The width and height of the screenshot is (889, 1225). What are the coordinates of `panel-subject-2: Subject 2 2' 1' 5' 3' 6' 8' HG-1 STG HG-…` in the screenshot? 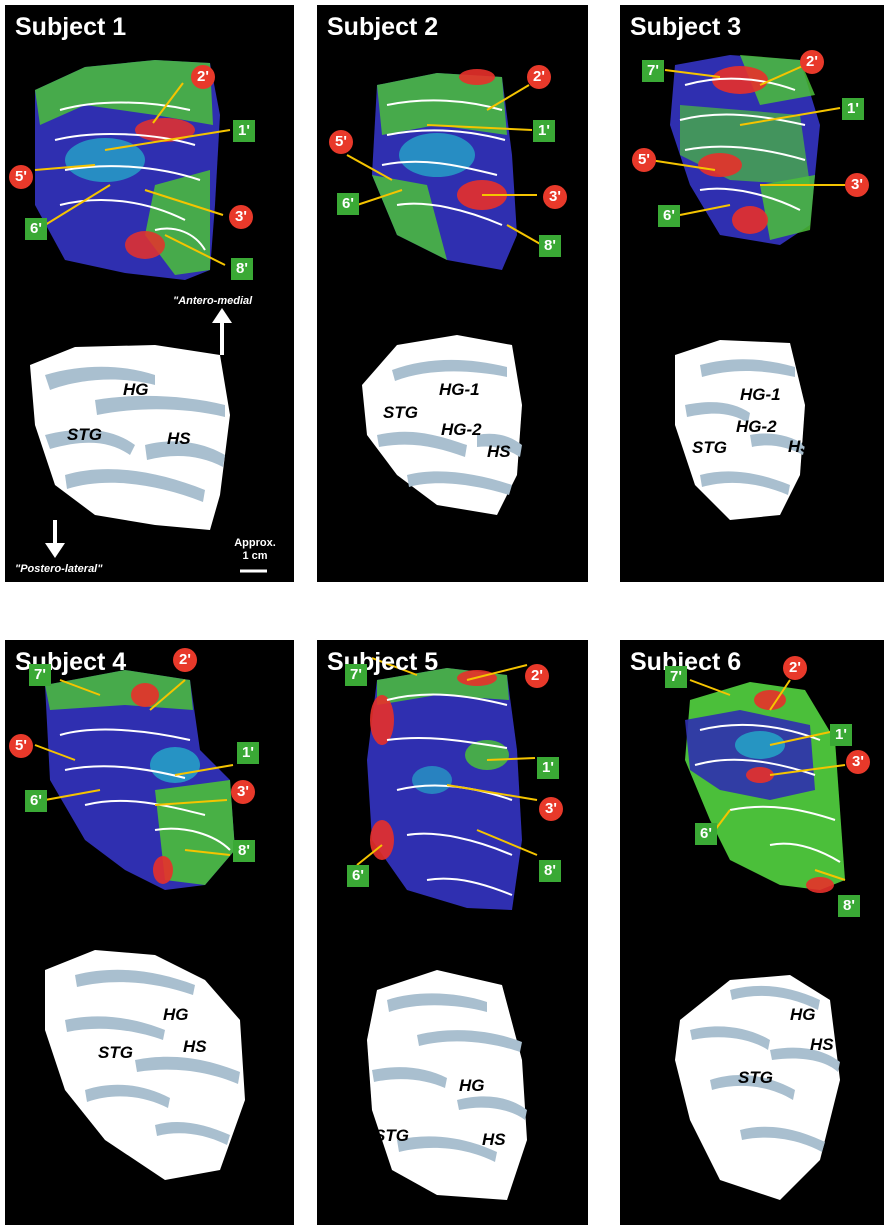 It's located at (452, 293).